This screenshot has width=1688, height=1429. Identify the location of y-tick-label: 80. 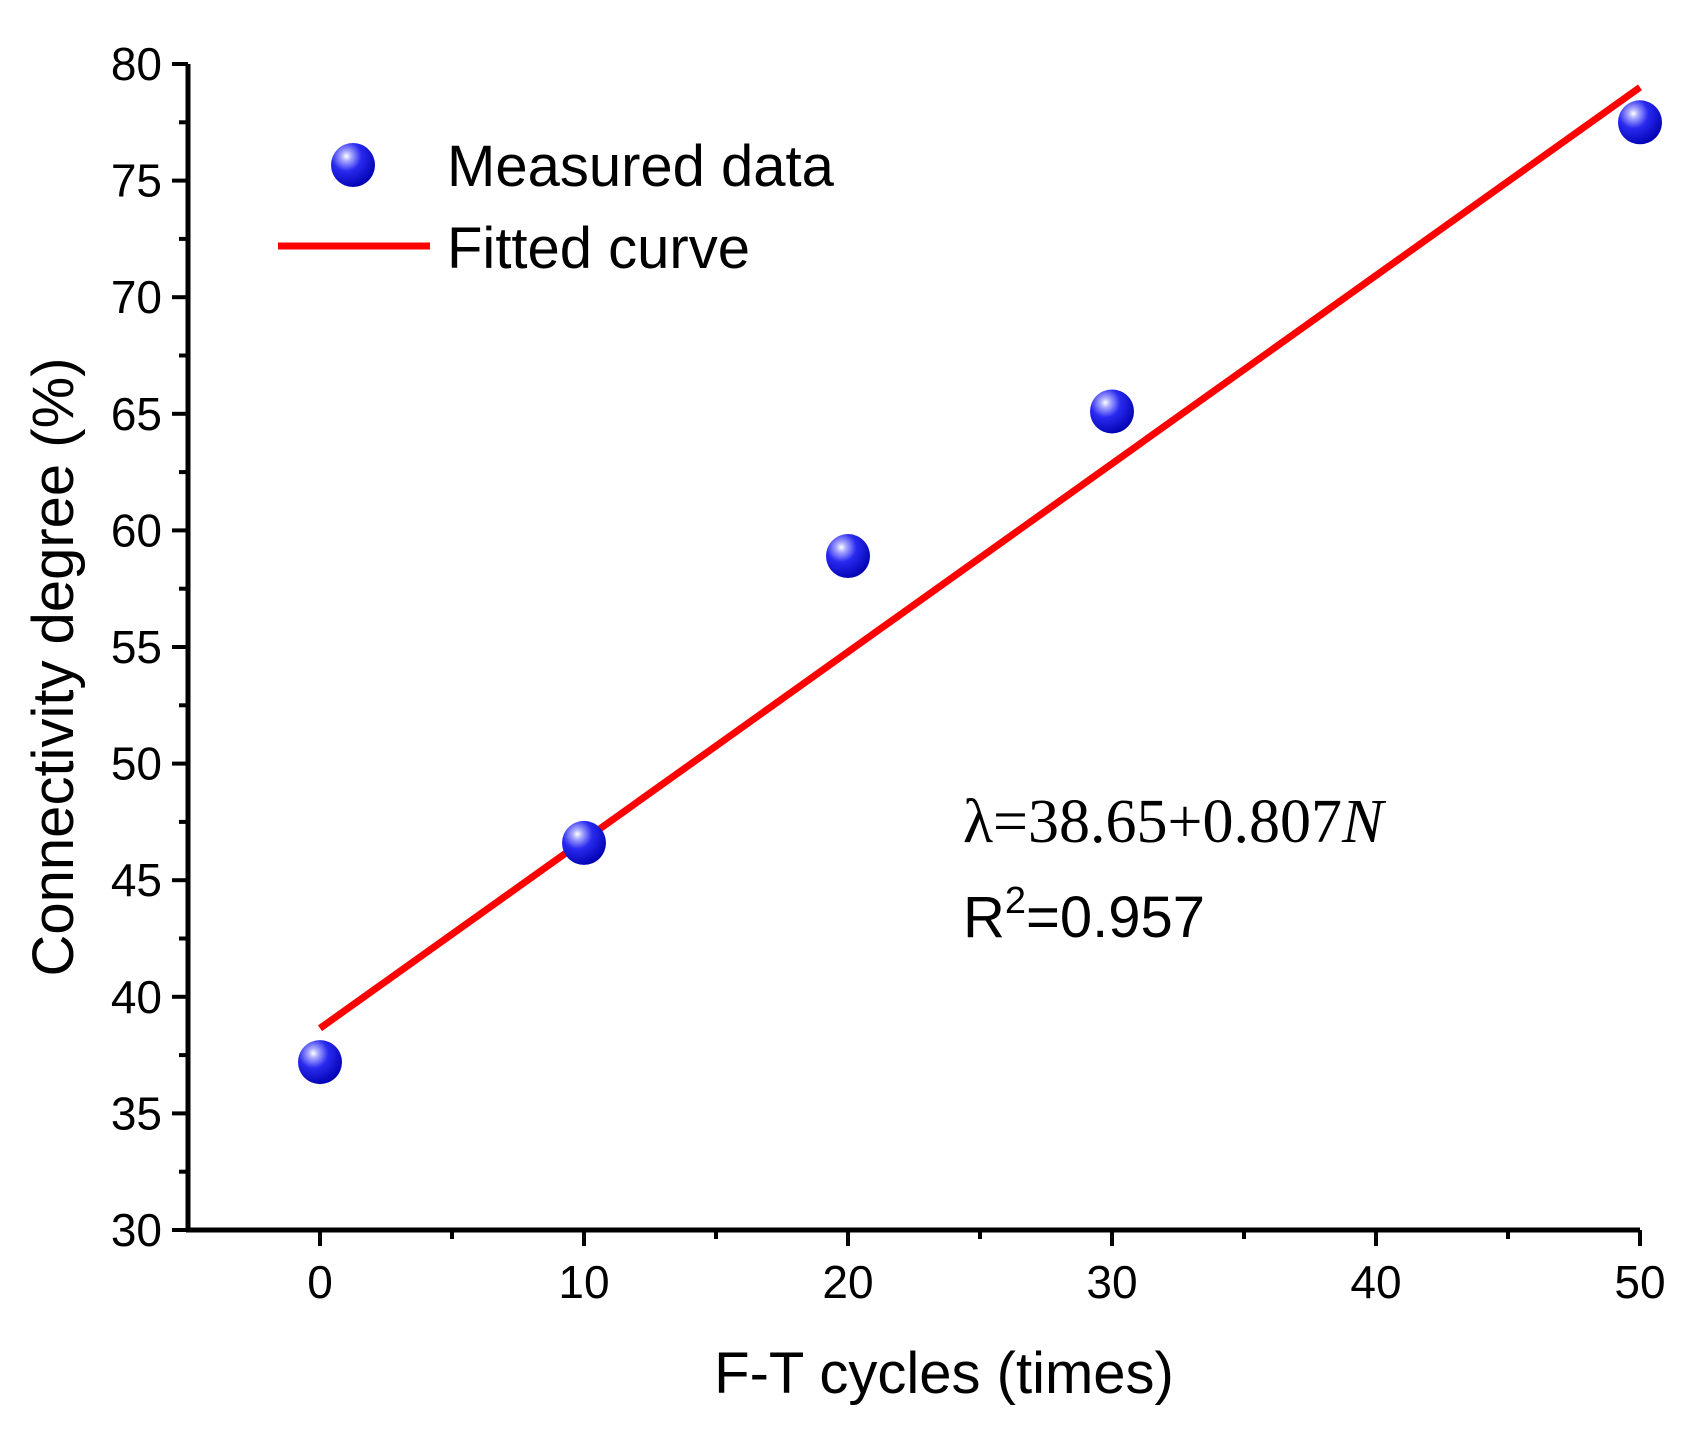
(136, 64).